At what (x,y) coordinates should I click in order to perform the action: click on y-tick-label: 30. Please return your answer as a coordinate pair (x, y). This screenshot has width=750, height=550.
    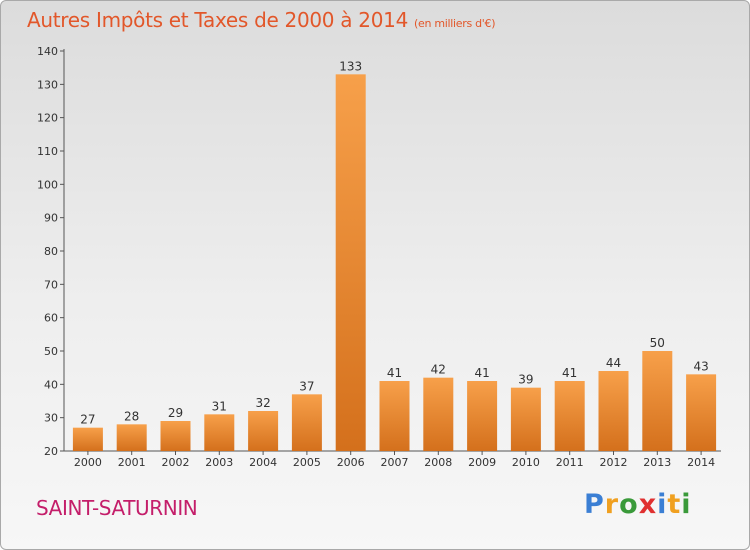
    Looking at the image, I should click on (51, 418).